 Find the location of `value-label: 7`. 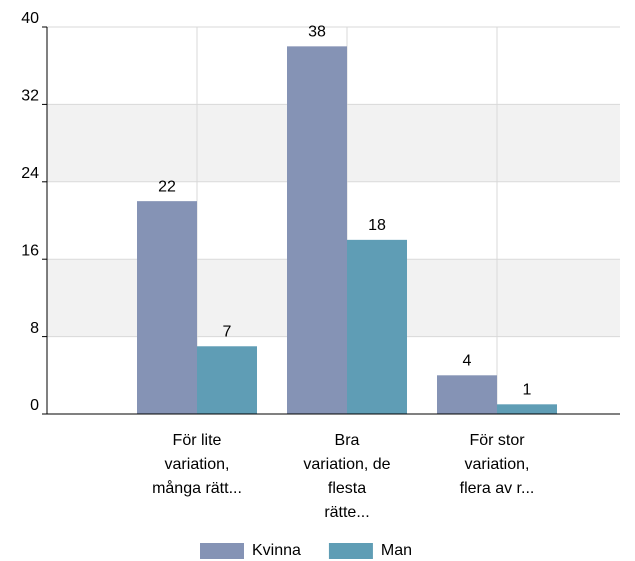

value-label: 7 is located at coordinates (227, 331).